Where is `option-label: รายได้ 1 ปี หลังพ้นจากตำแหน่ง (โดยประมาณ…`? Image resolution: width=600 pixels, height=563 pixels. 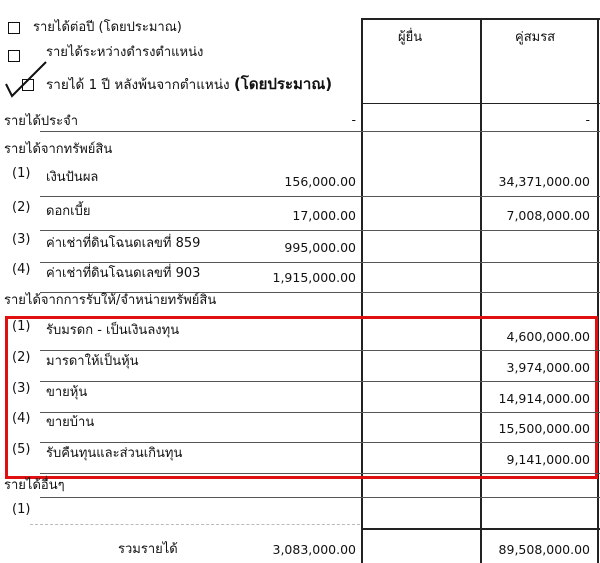 option-label: รายได้ 1 ปี หลังพ้นจากตำแหน่ง (โดยประมาณ… is located at coordinates (189, 84).